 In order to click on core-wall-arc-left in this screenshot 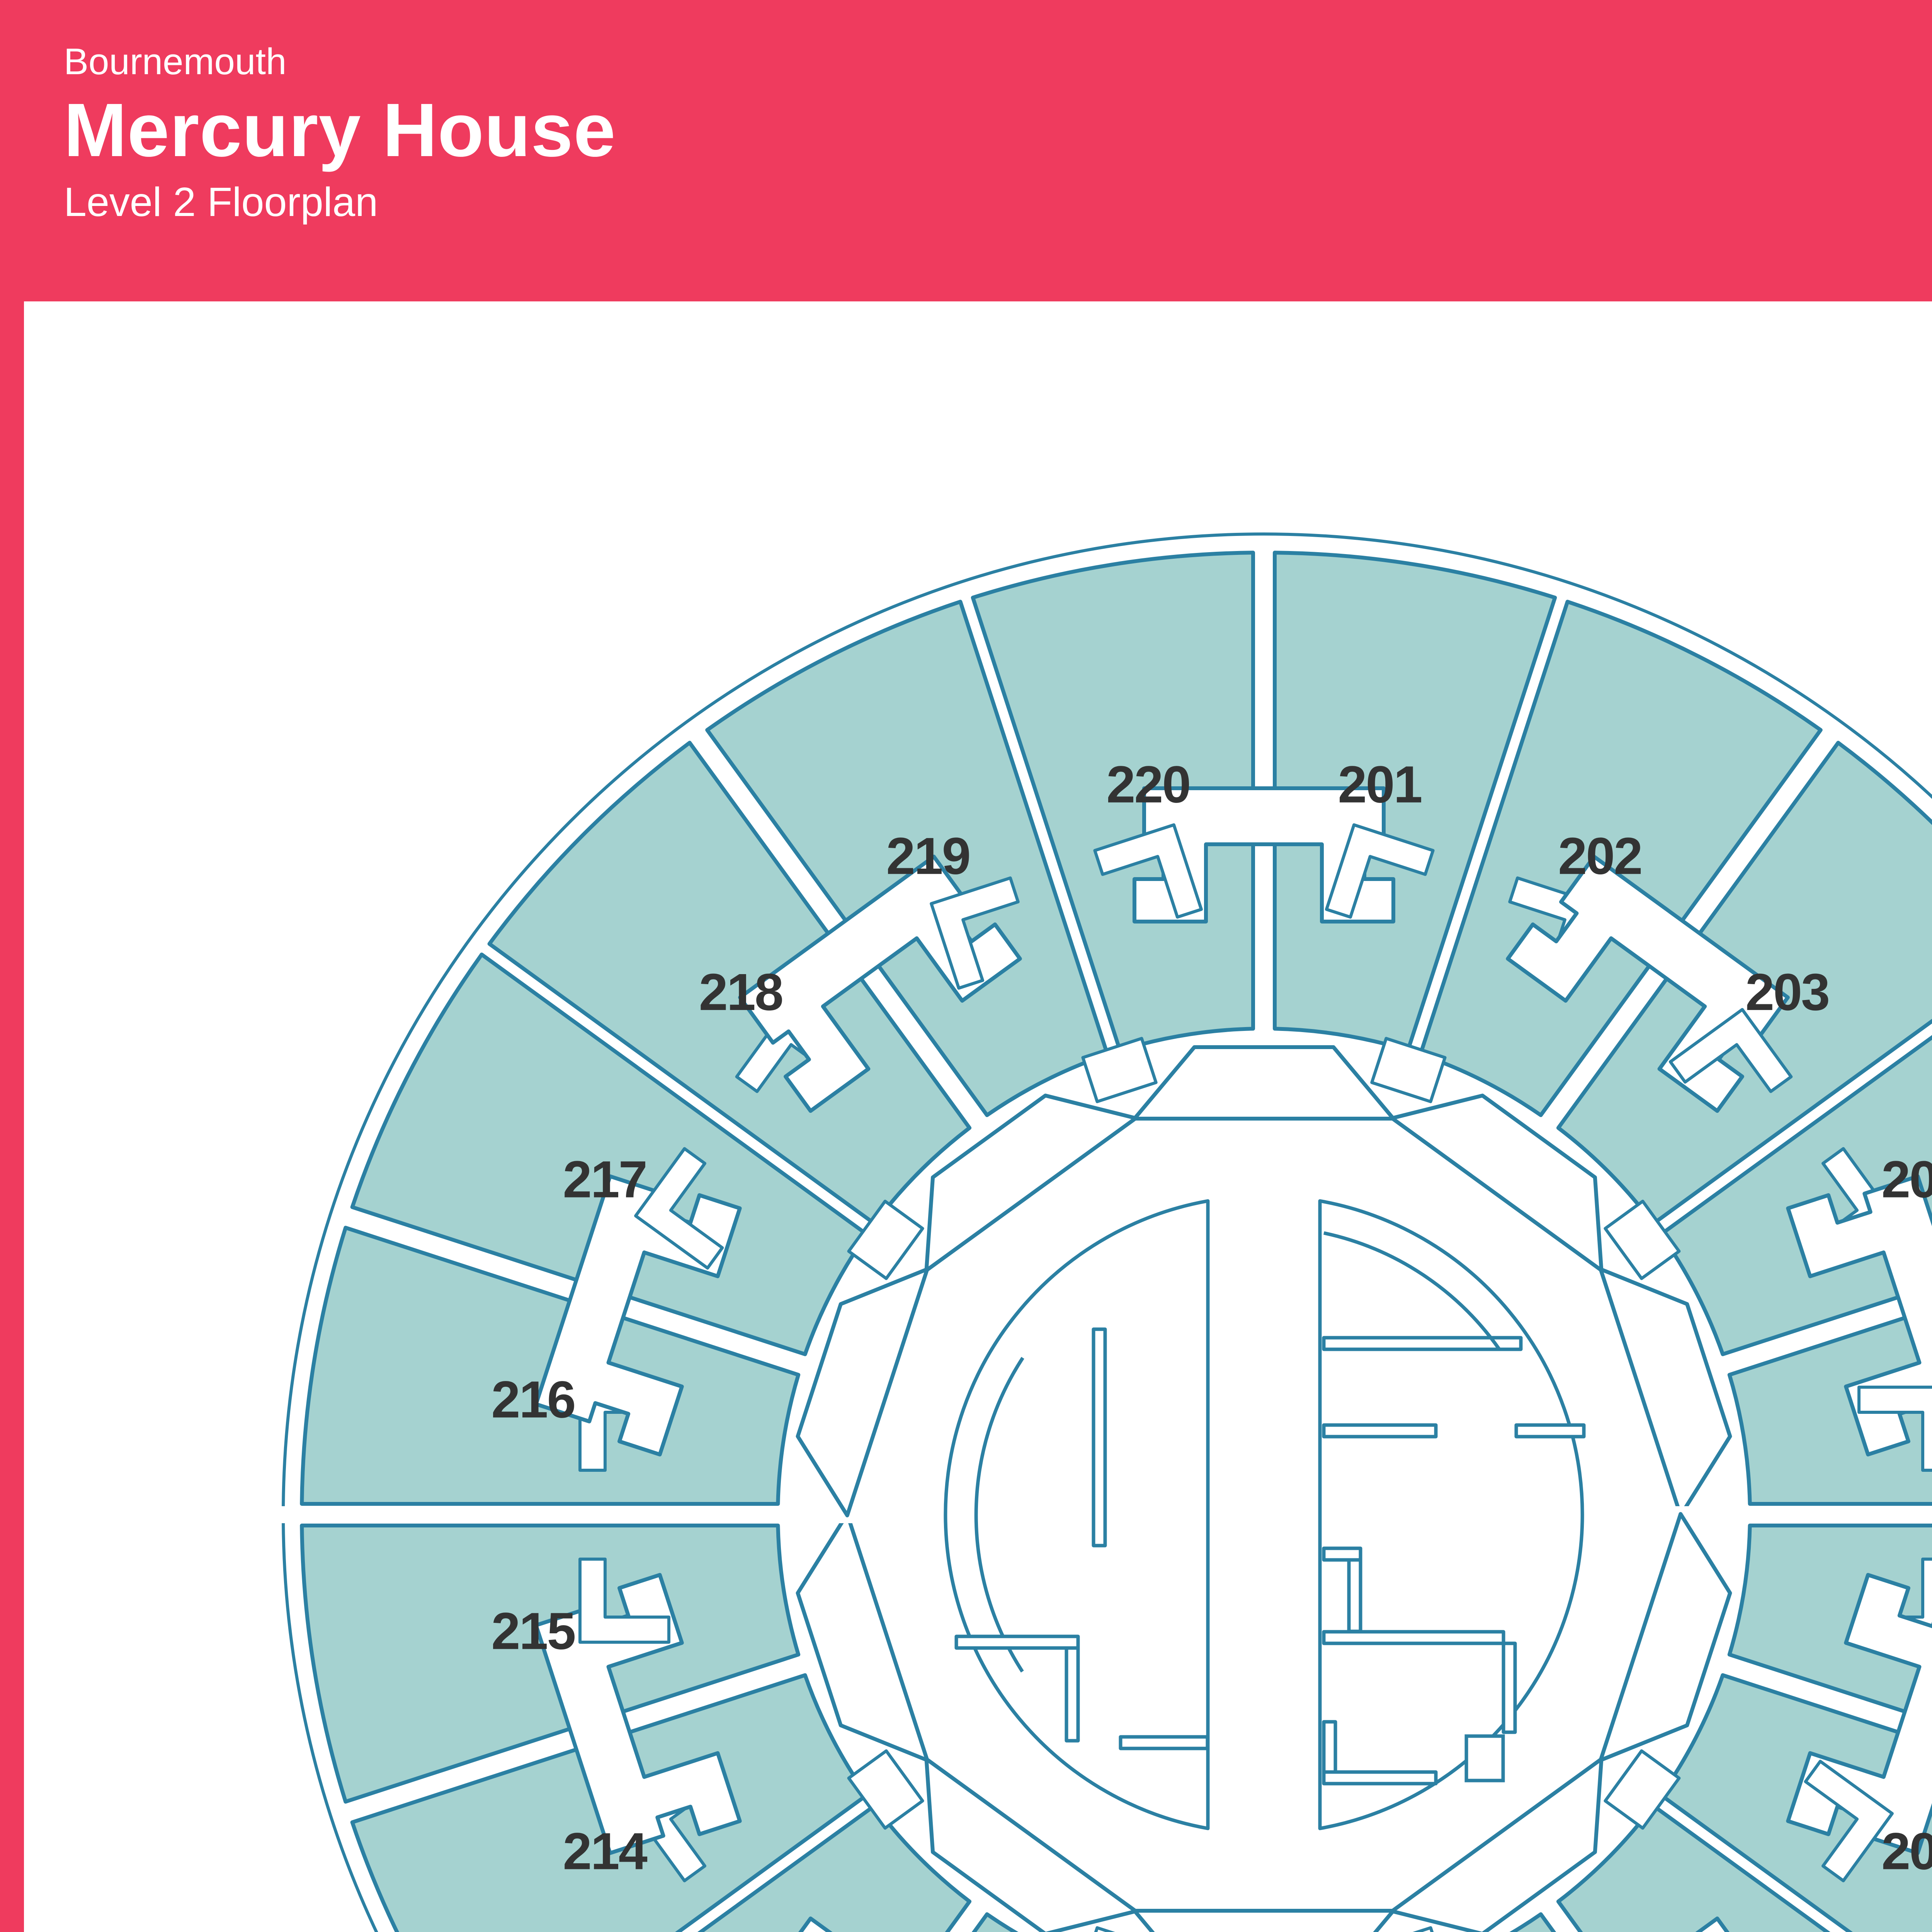, I will do `click(999, 1515)`.